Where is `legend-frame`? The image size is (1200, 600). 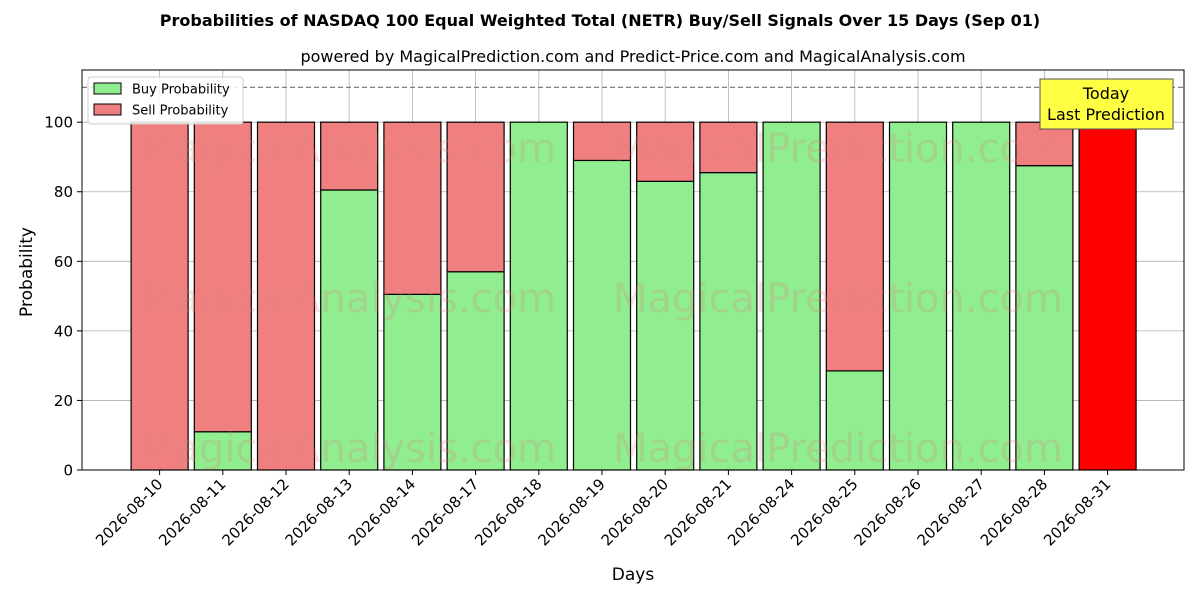
legend-frame is located at coordinates (165, 100).